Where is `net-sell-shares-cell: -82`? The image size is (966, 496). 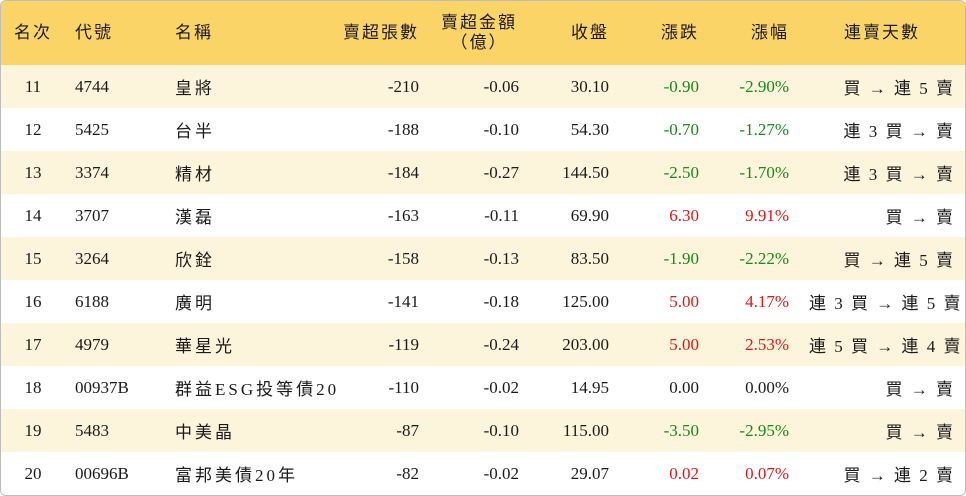
net-sell-shares-cell: -82 is located at coordinates (407, 473).